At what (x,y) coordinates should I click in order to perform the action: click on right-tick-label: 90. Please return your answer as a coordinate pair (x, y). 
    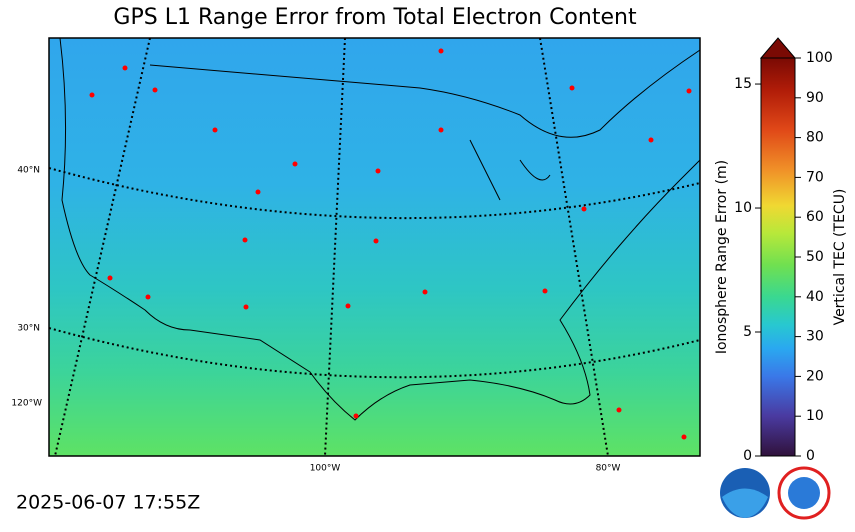
    Looking at the image, I should click on (815, 98).